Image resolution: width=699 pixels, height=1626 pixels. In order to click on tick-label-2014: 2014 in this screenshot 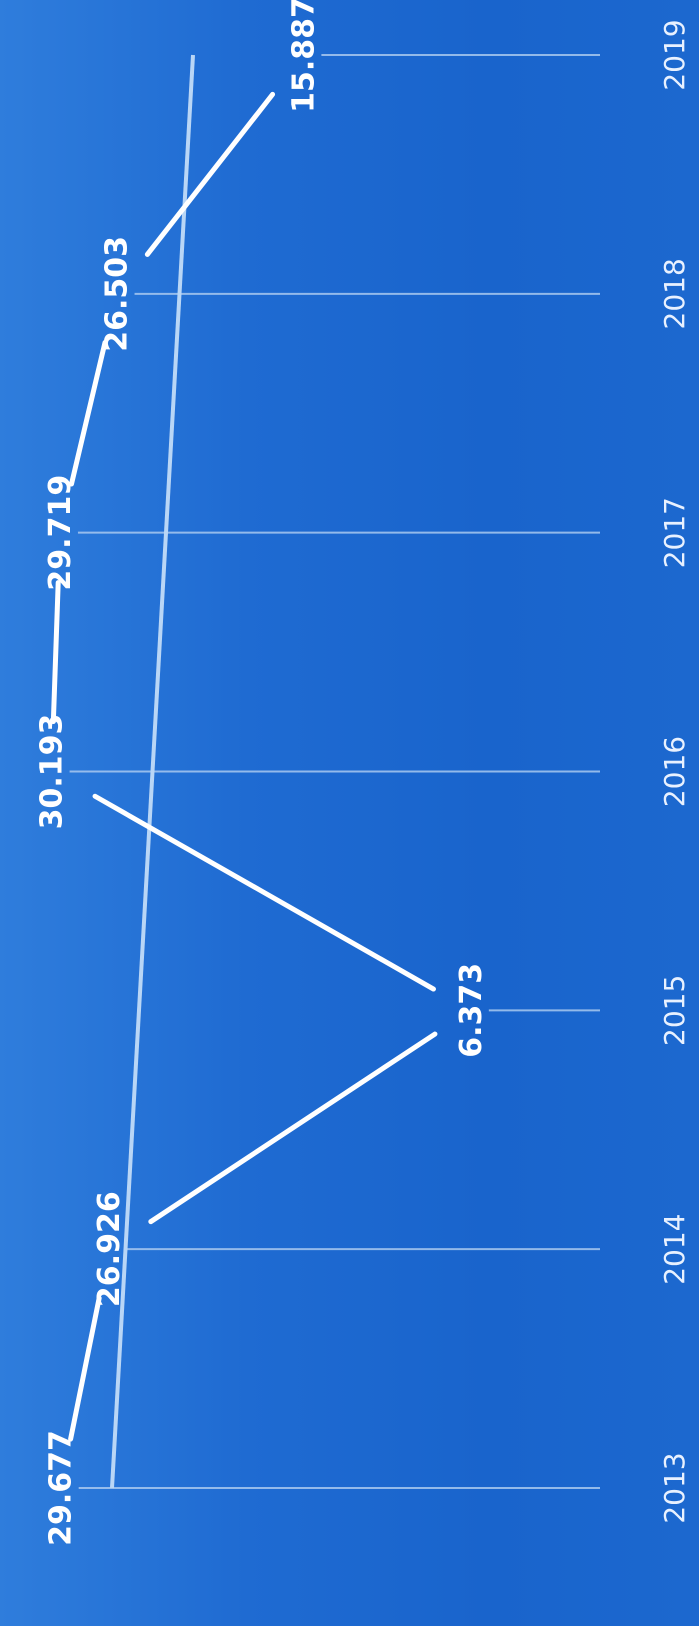, I will do `click(674, 1249)`.